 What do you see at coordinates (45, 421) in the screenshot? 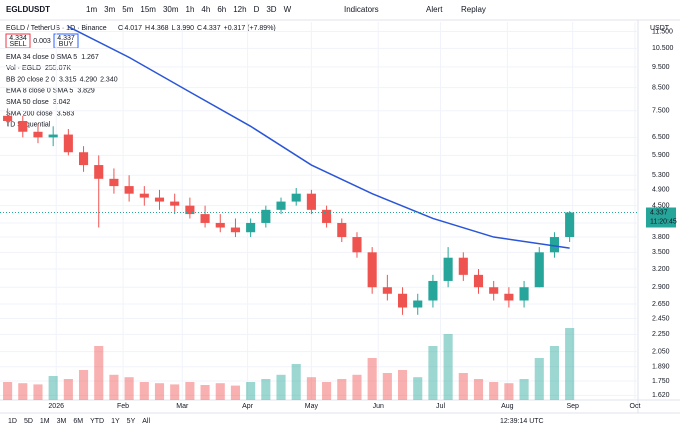
I see `range-button: 1M` at bounding box center [45, 421].